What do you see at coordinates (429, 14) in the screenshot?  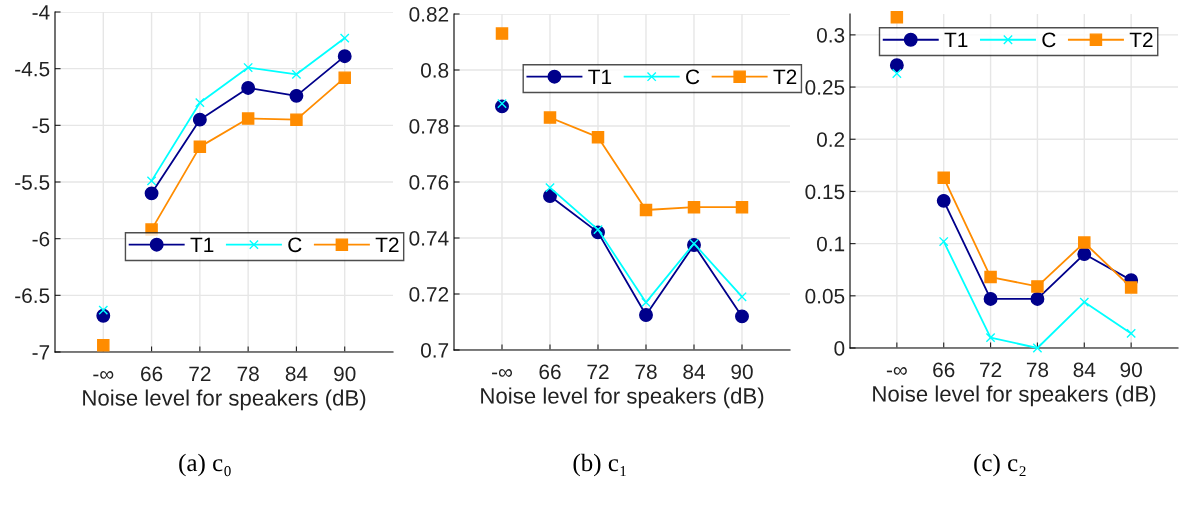 I see `y-tick-label: 0.82` at bounding box center [429, 14].